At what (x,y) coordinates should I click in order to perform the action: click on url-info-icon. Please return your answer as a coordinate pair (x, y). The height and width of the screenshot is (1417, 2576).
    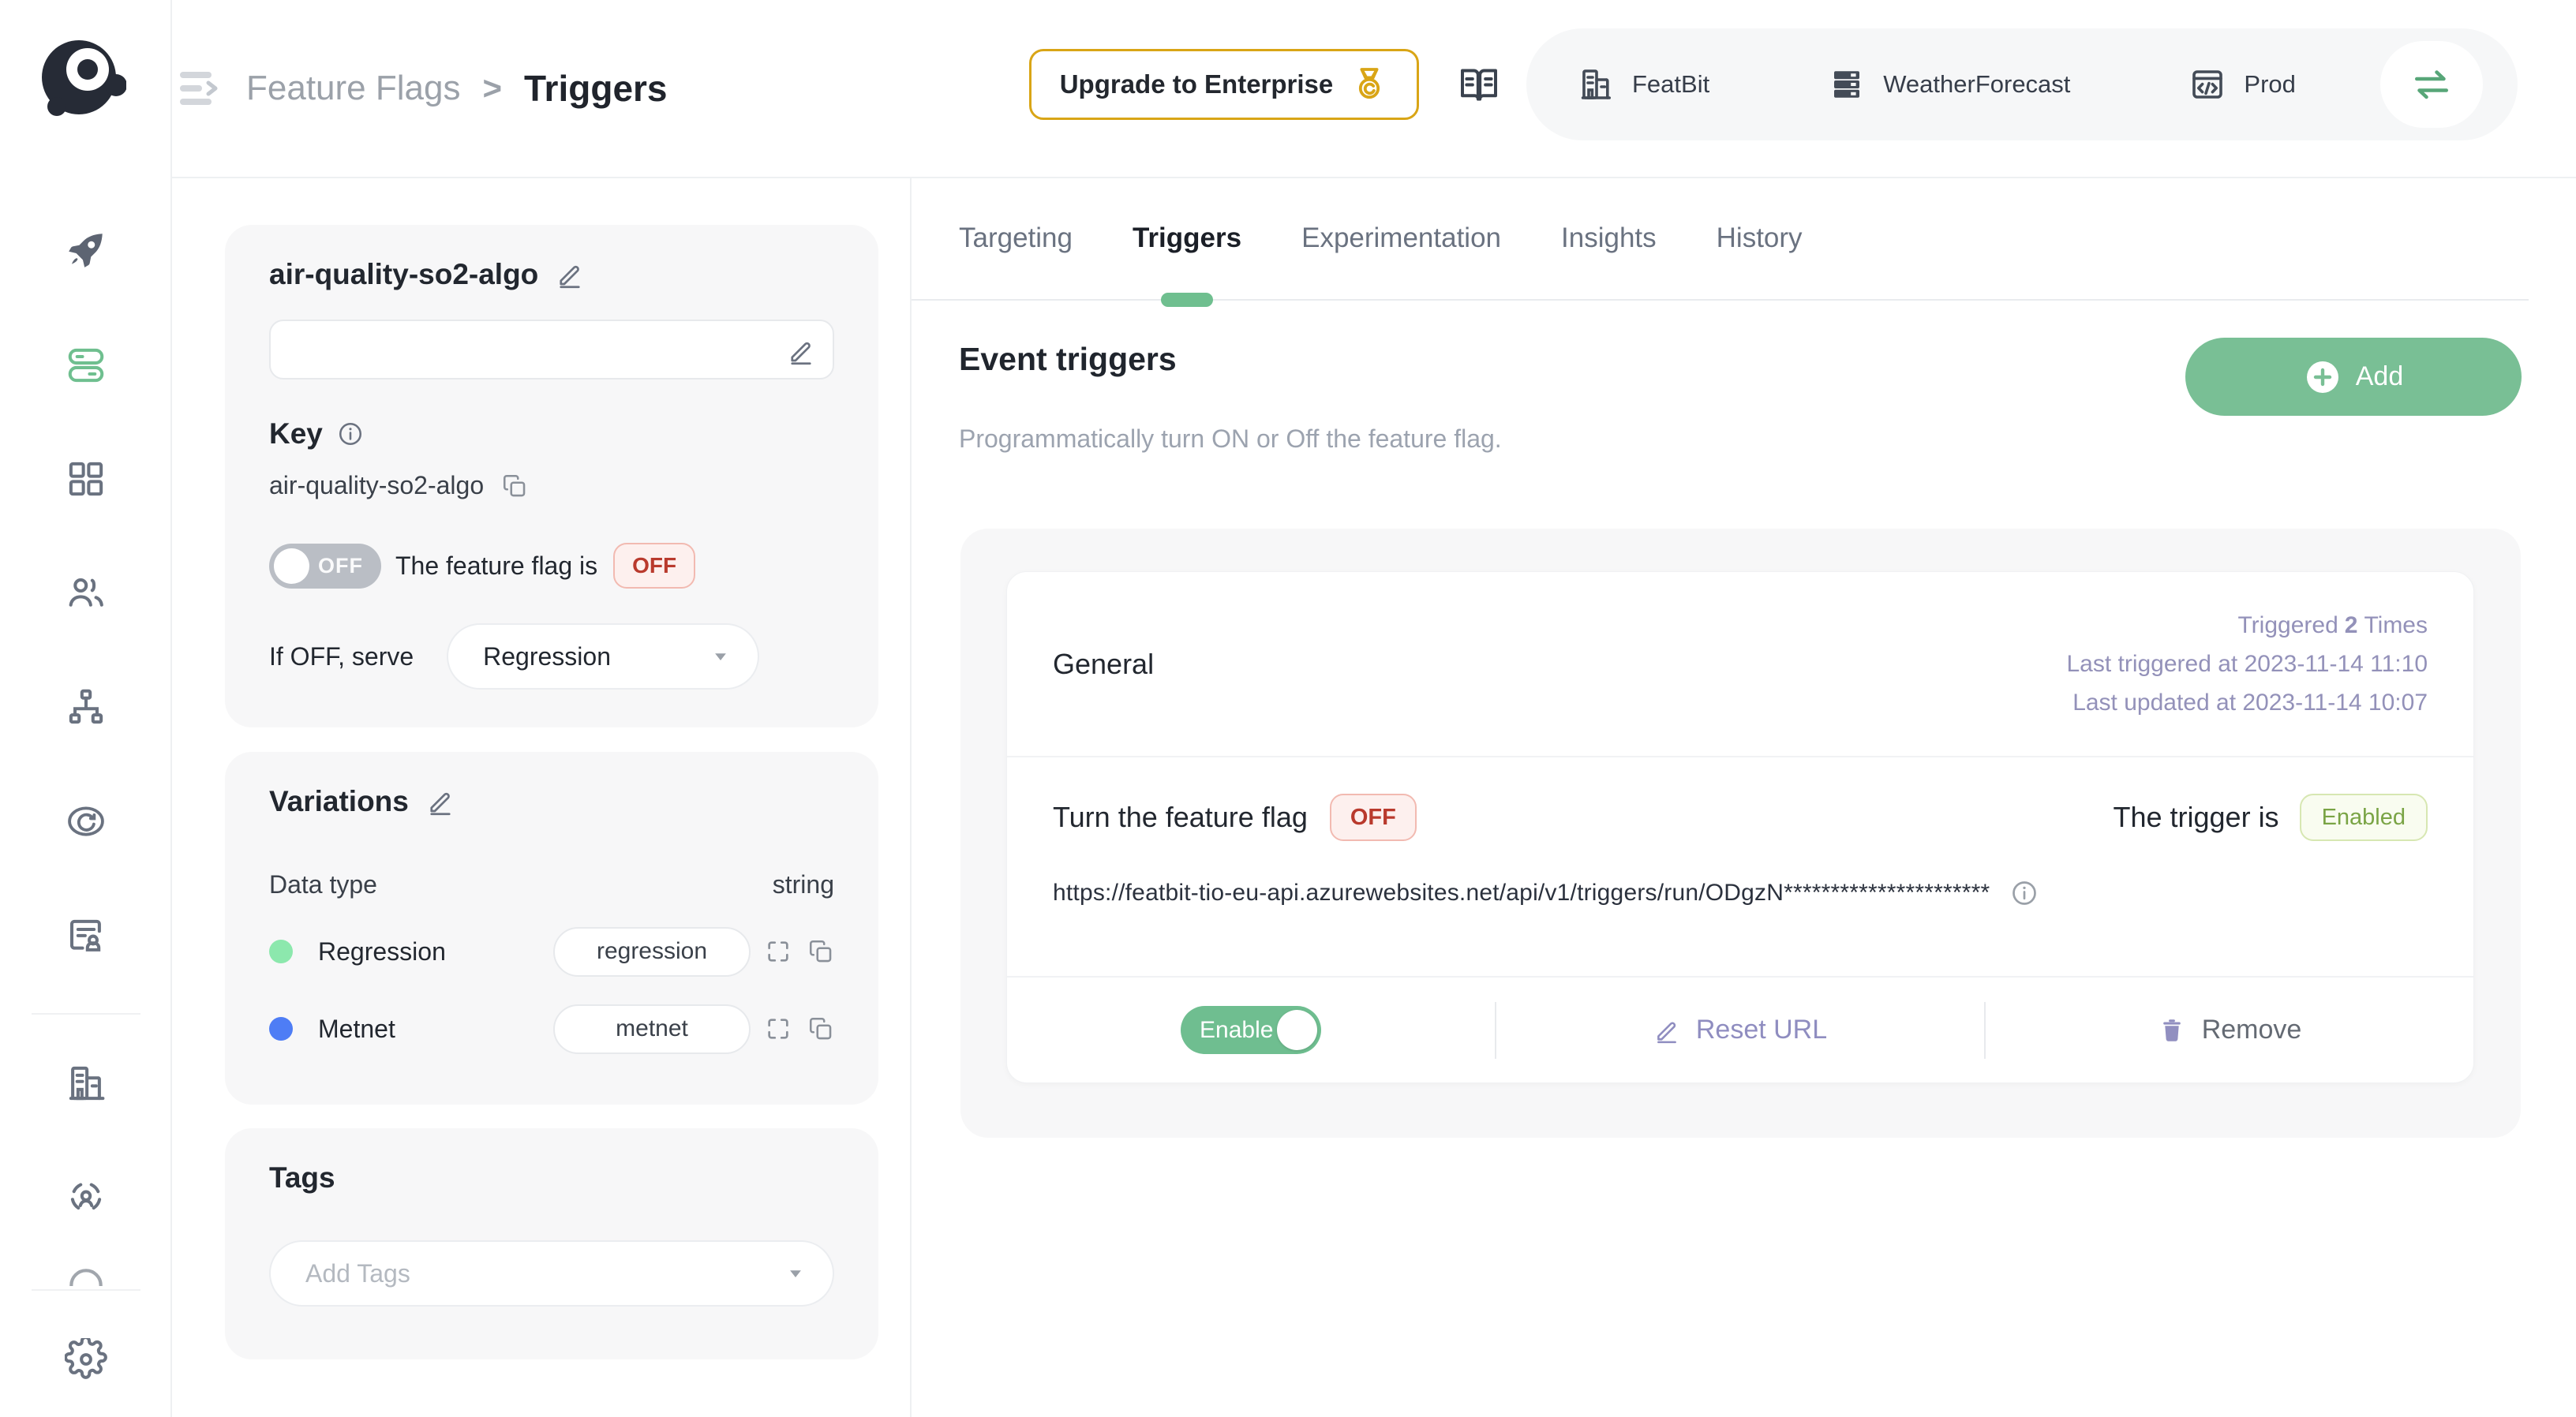
    Looking at the image, I should click on (2024, 893).